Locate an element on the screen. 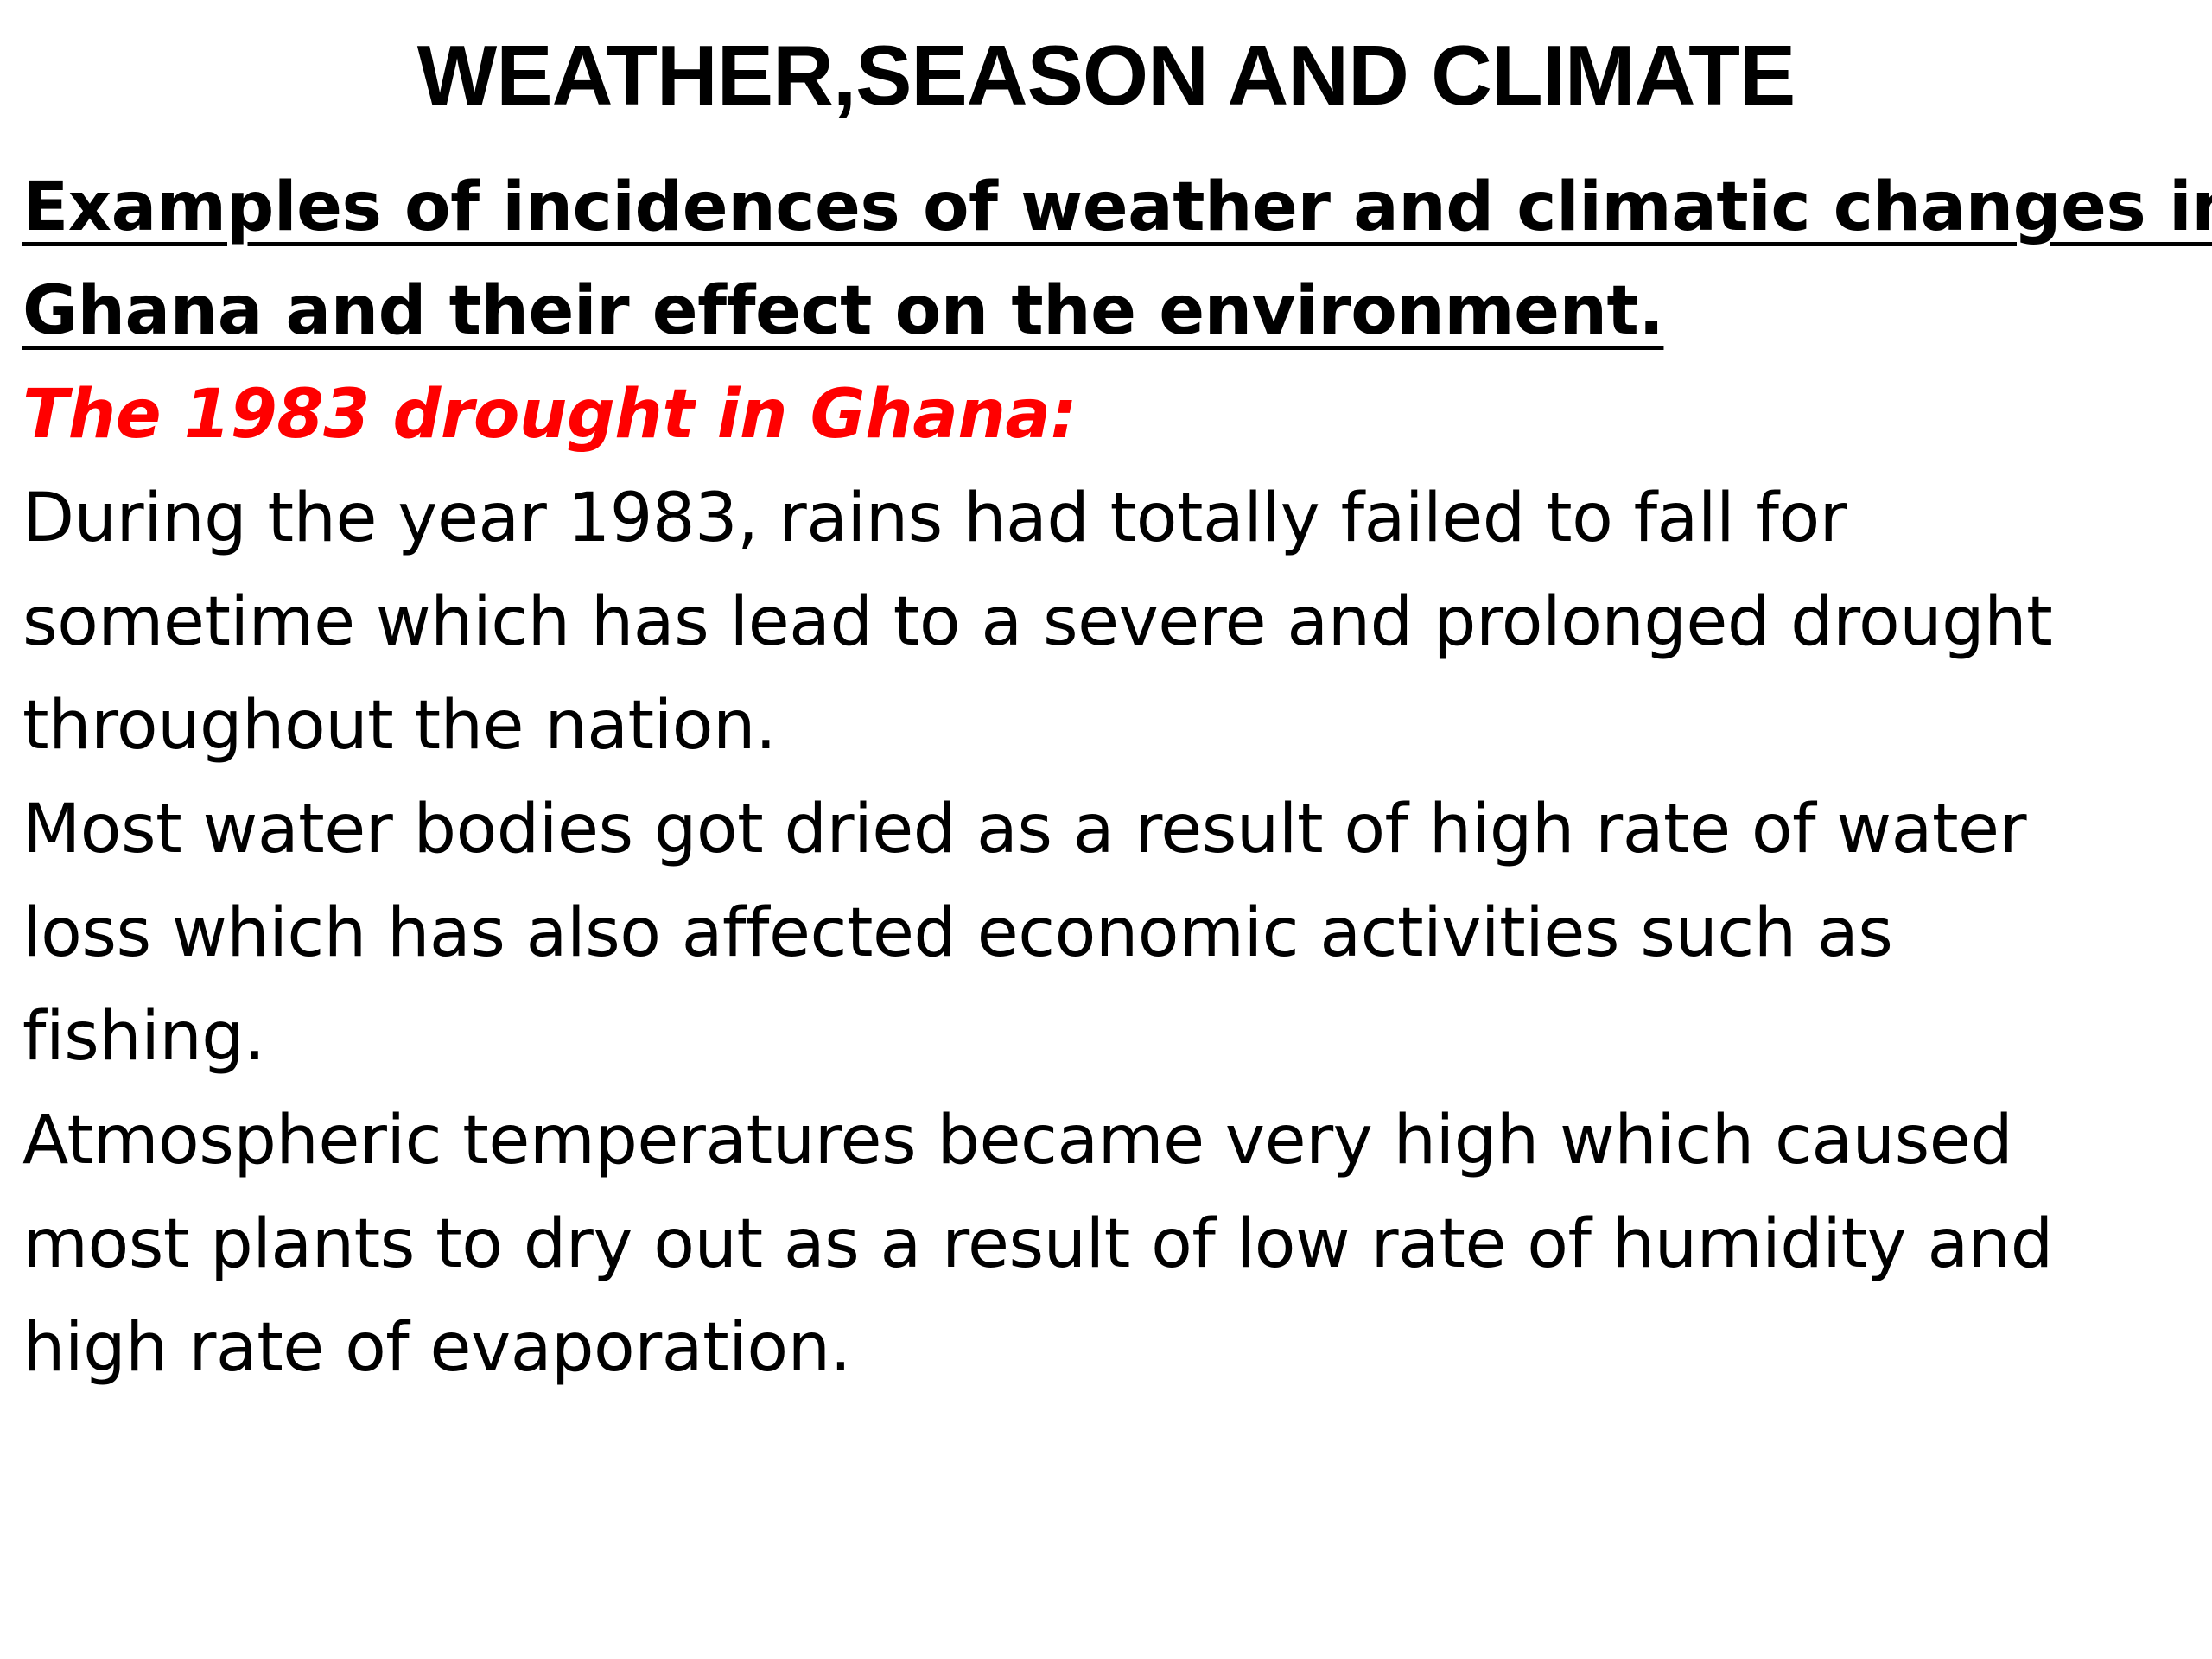 Image resolution: width=2212 pixels, height=1659 pixels. paragraph-line: high rate of evaporation. is located at coordinates (436, 1348).